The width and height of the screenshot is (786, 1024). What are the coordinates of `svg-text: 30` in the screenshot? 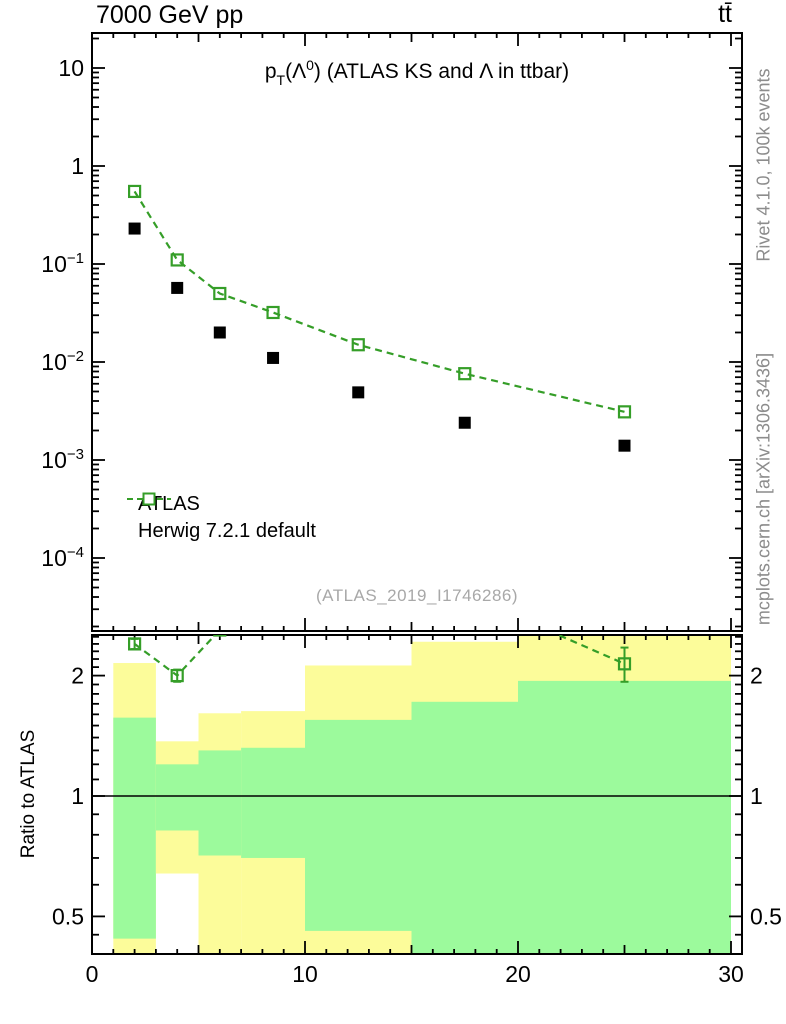 It's located at (731, 974).